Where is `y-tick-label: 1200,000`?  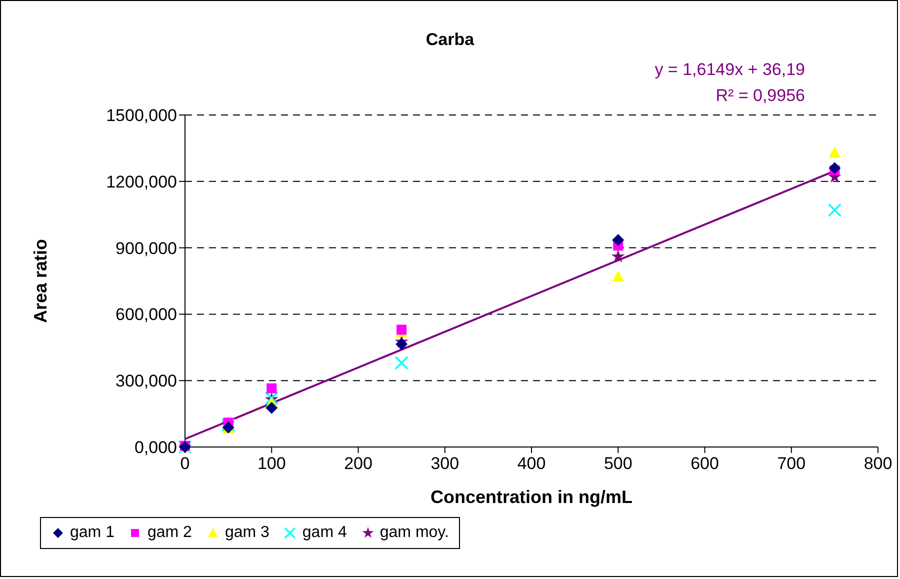 y-tick-label: 1200,000 is located at coordinates (141, 182).